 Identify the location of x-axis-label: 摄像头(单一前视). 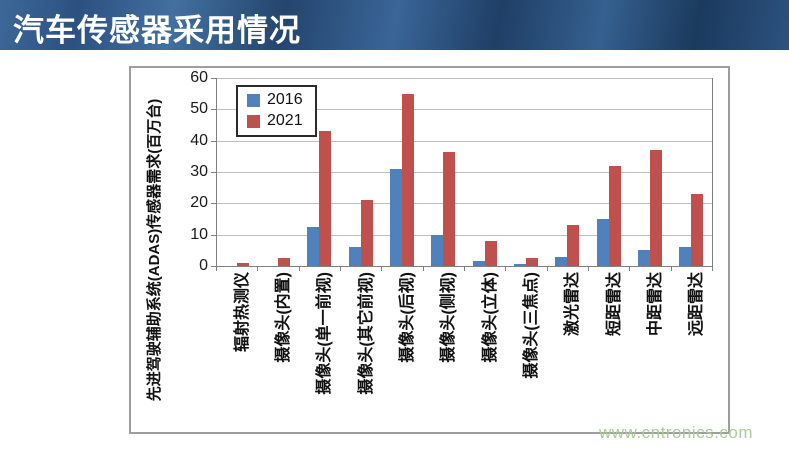
(325, 333).